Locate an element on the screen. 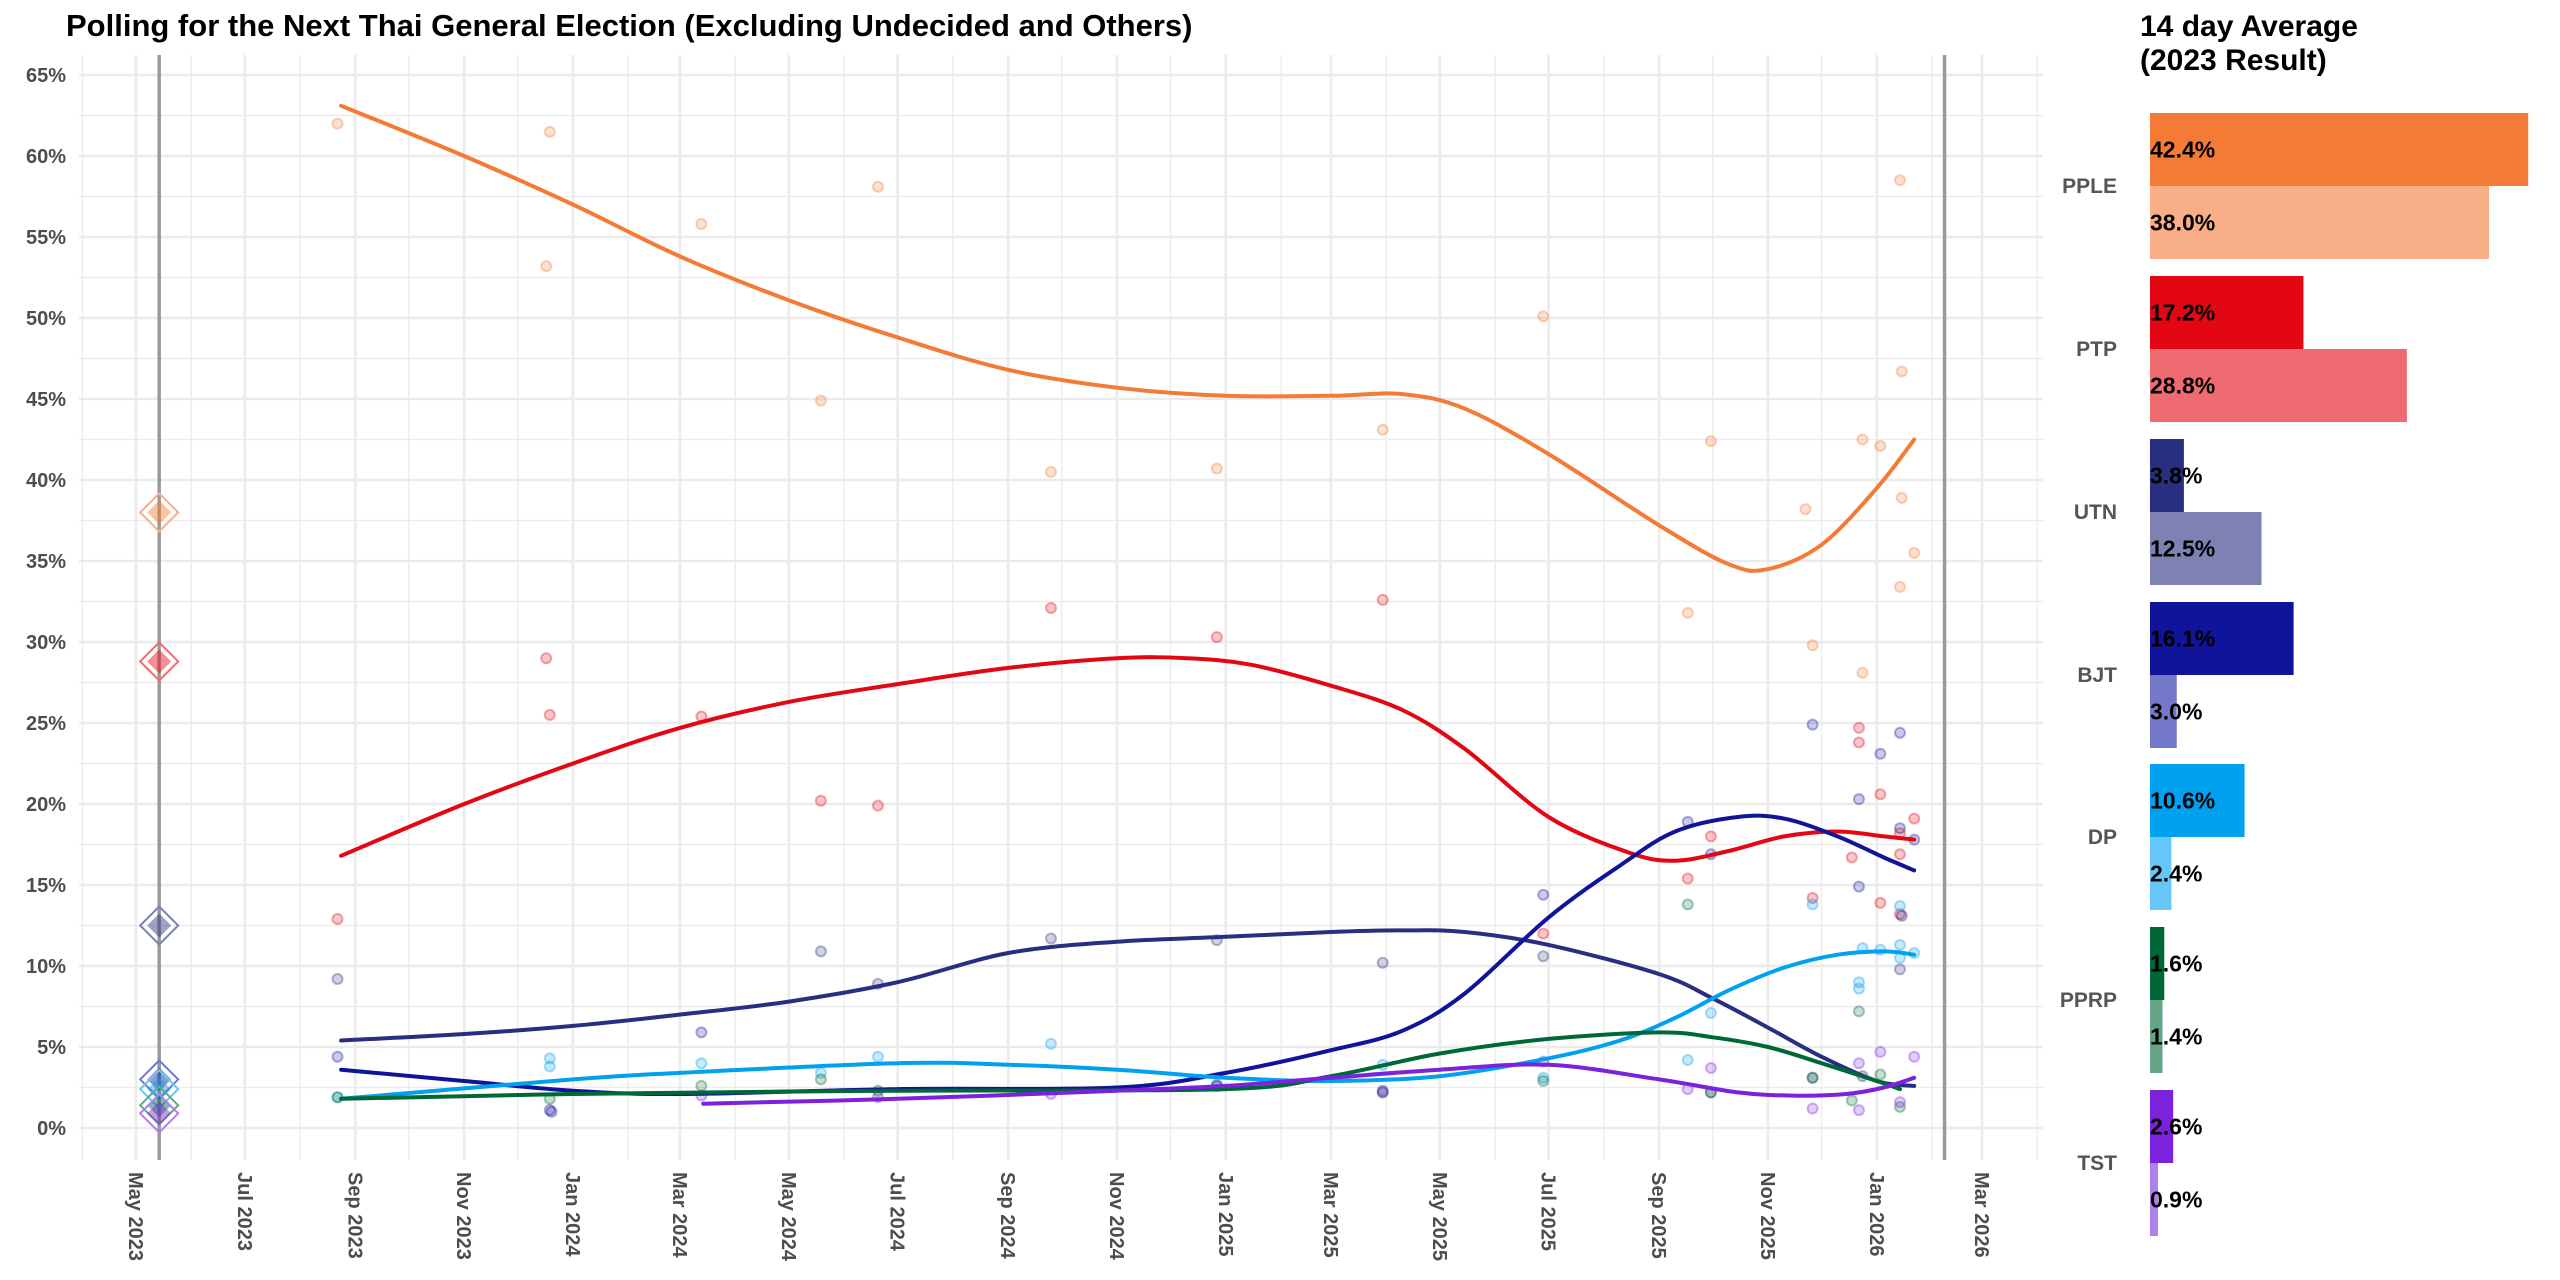  x-tick-label: May 2025 is located at coordinates (1439, 1216).